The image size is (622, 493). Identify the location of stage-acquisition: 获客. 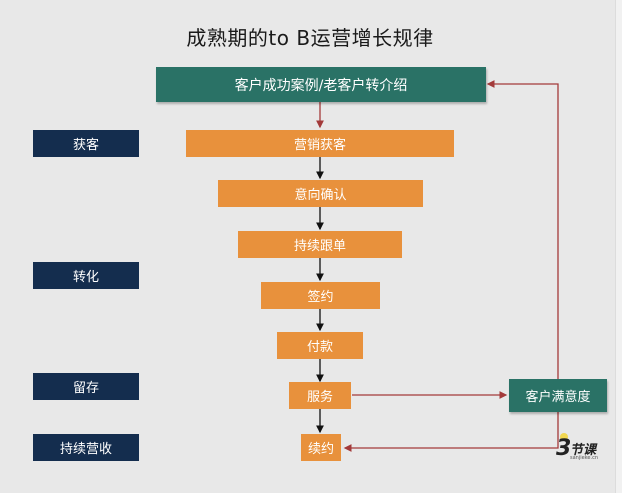
(86, 143).